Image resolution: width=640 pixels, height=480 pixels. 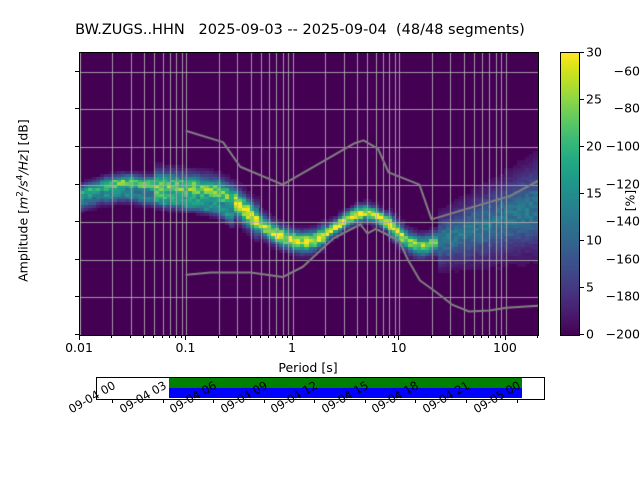 What do you see at coordinates (505, 347) in the screenshot?
I see `x-tick-label: 100` at bounding box center [505, 347].